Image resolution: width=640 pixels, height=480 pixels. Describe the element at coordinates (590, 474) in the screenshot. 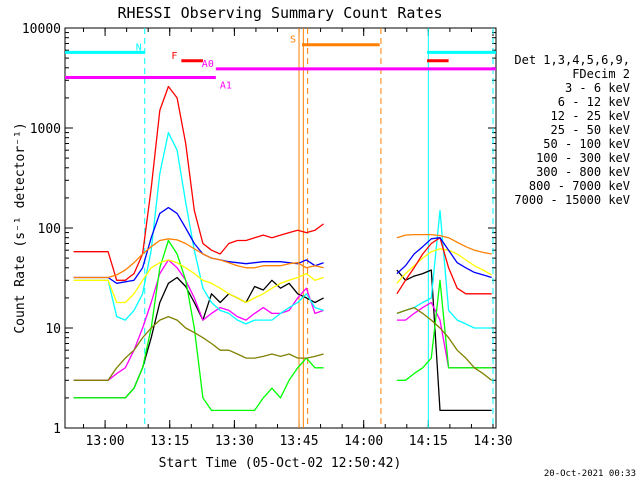

I see `generation-timestamp: 20-Oct-2021 00:33` at that location.